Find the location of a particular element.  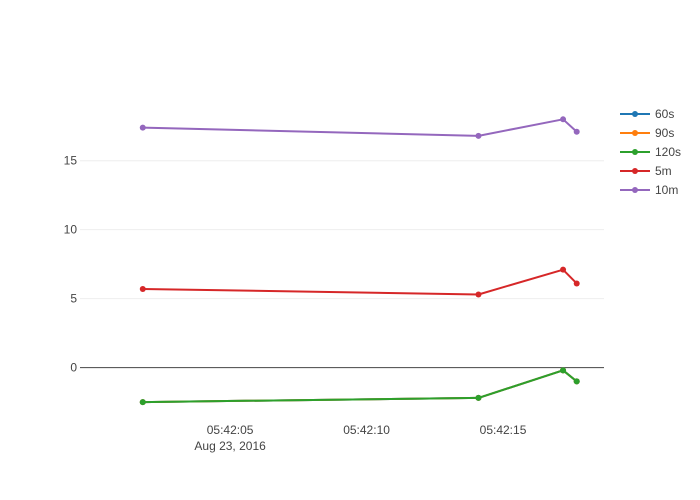

x-tick-label: 05:42:05 is located at coordinates (230, 430).